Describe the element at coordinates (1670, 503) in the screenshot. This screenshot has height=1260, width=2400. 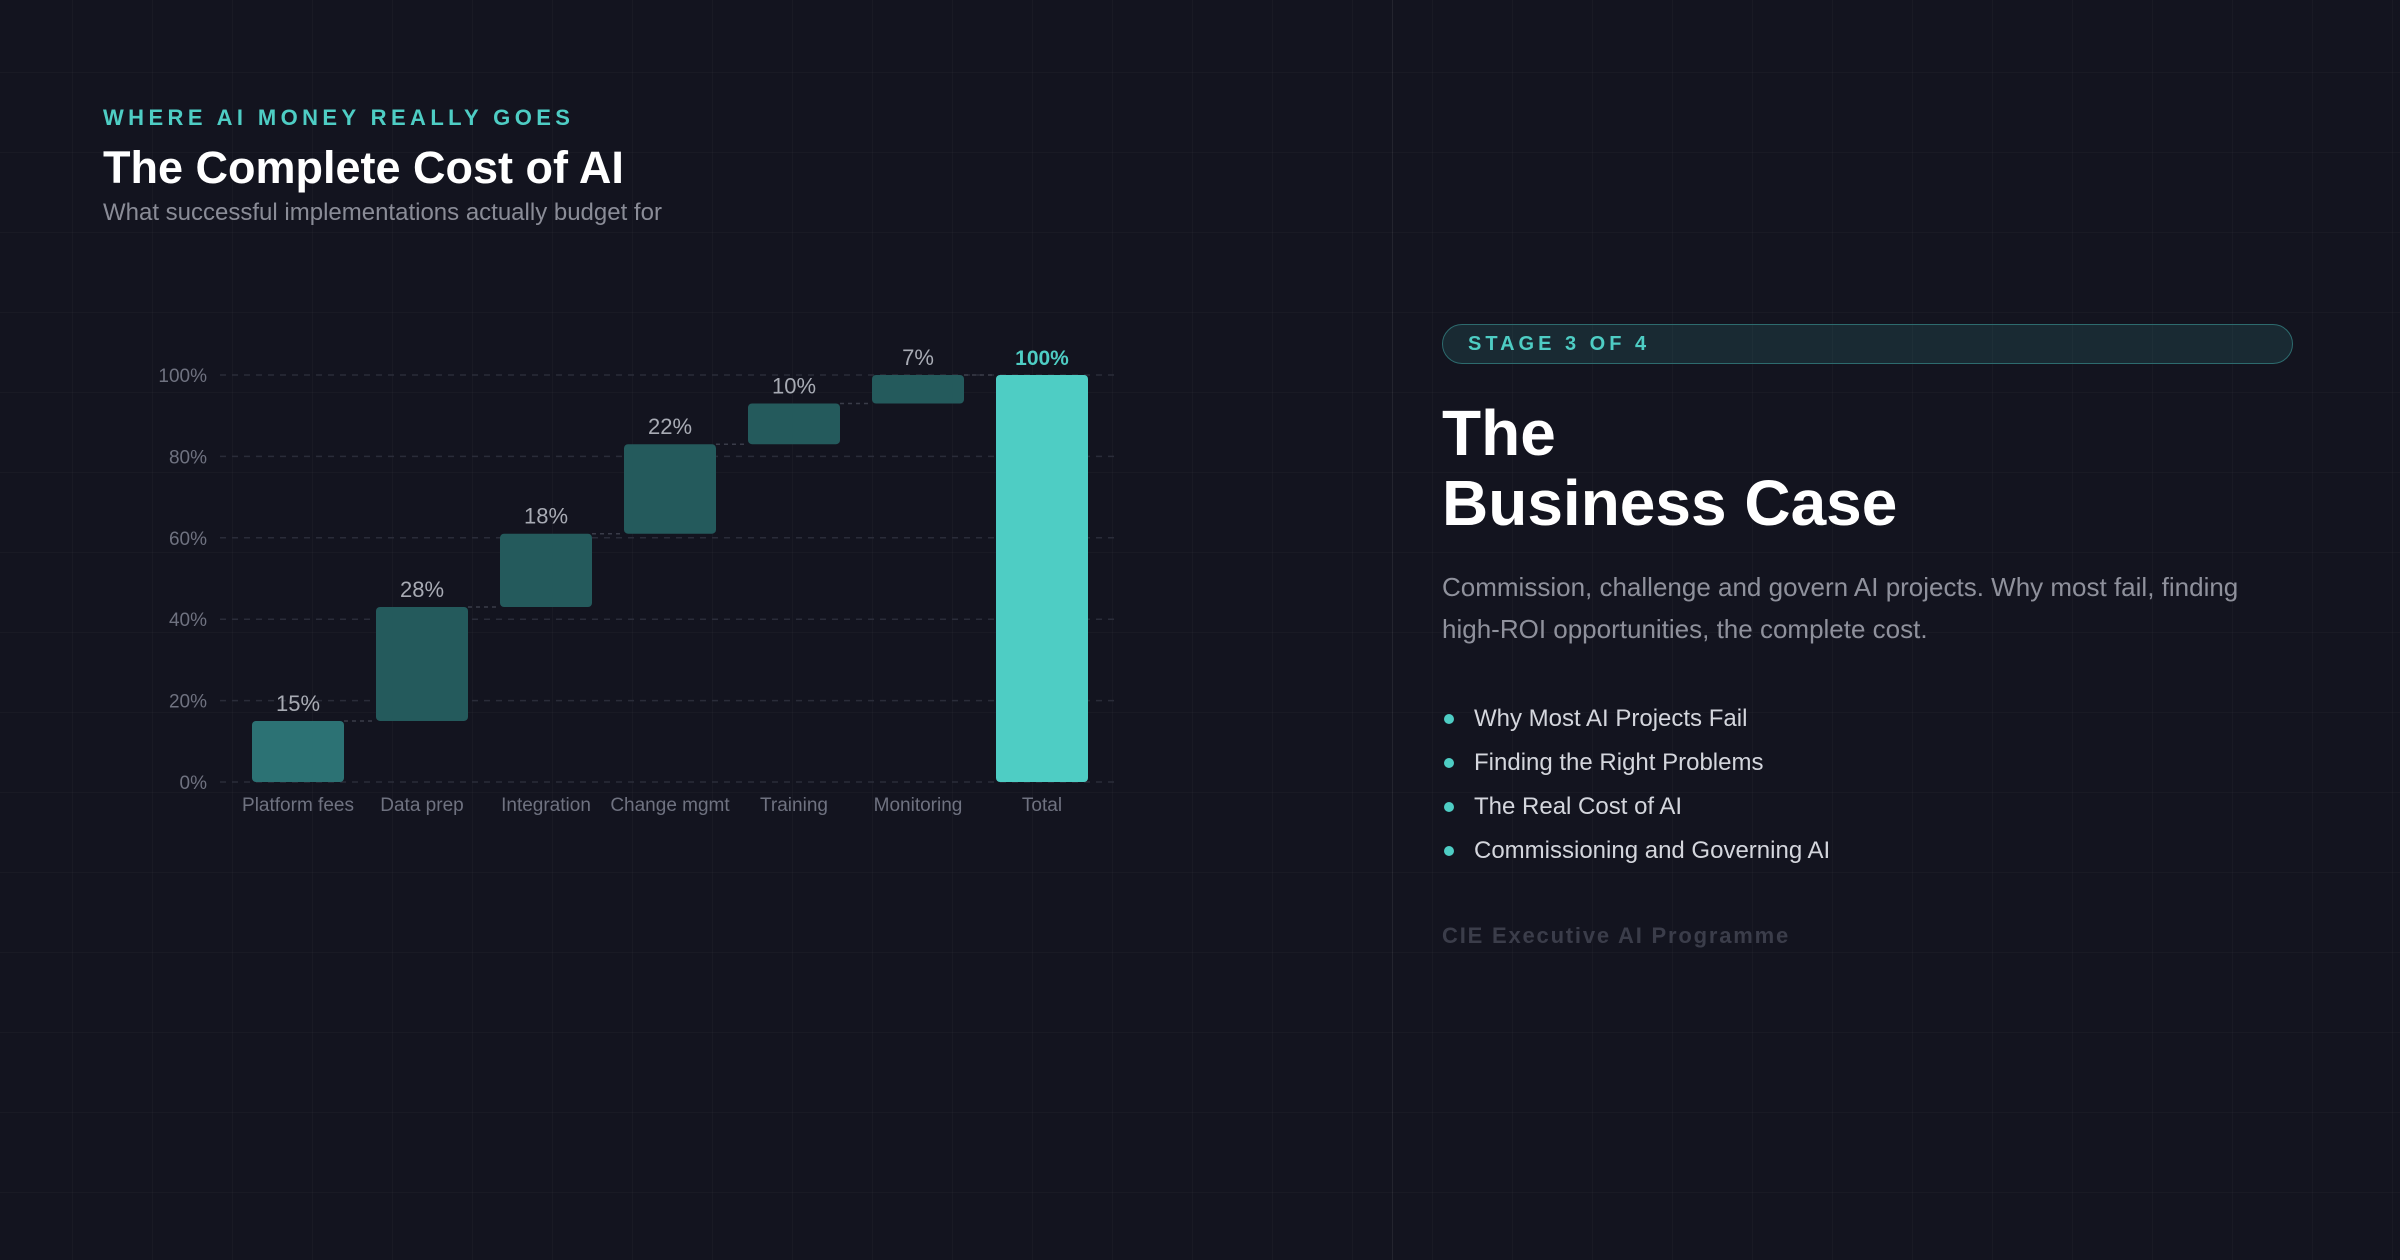
I see `stage-title-line-2: Business Case` at that location.